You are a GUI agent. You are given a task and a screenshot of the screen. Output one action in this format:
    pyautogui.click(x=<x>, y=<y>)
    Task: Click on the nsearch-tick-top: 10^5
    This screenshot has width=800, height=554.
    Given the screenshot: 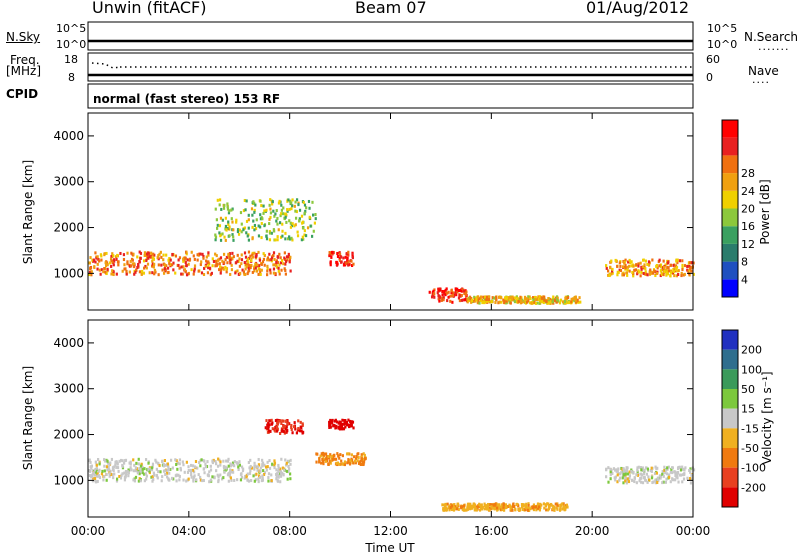 What is the action you would take?
    pyautogui.click(x=722, y=28)
    